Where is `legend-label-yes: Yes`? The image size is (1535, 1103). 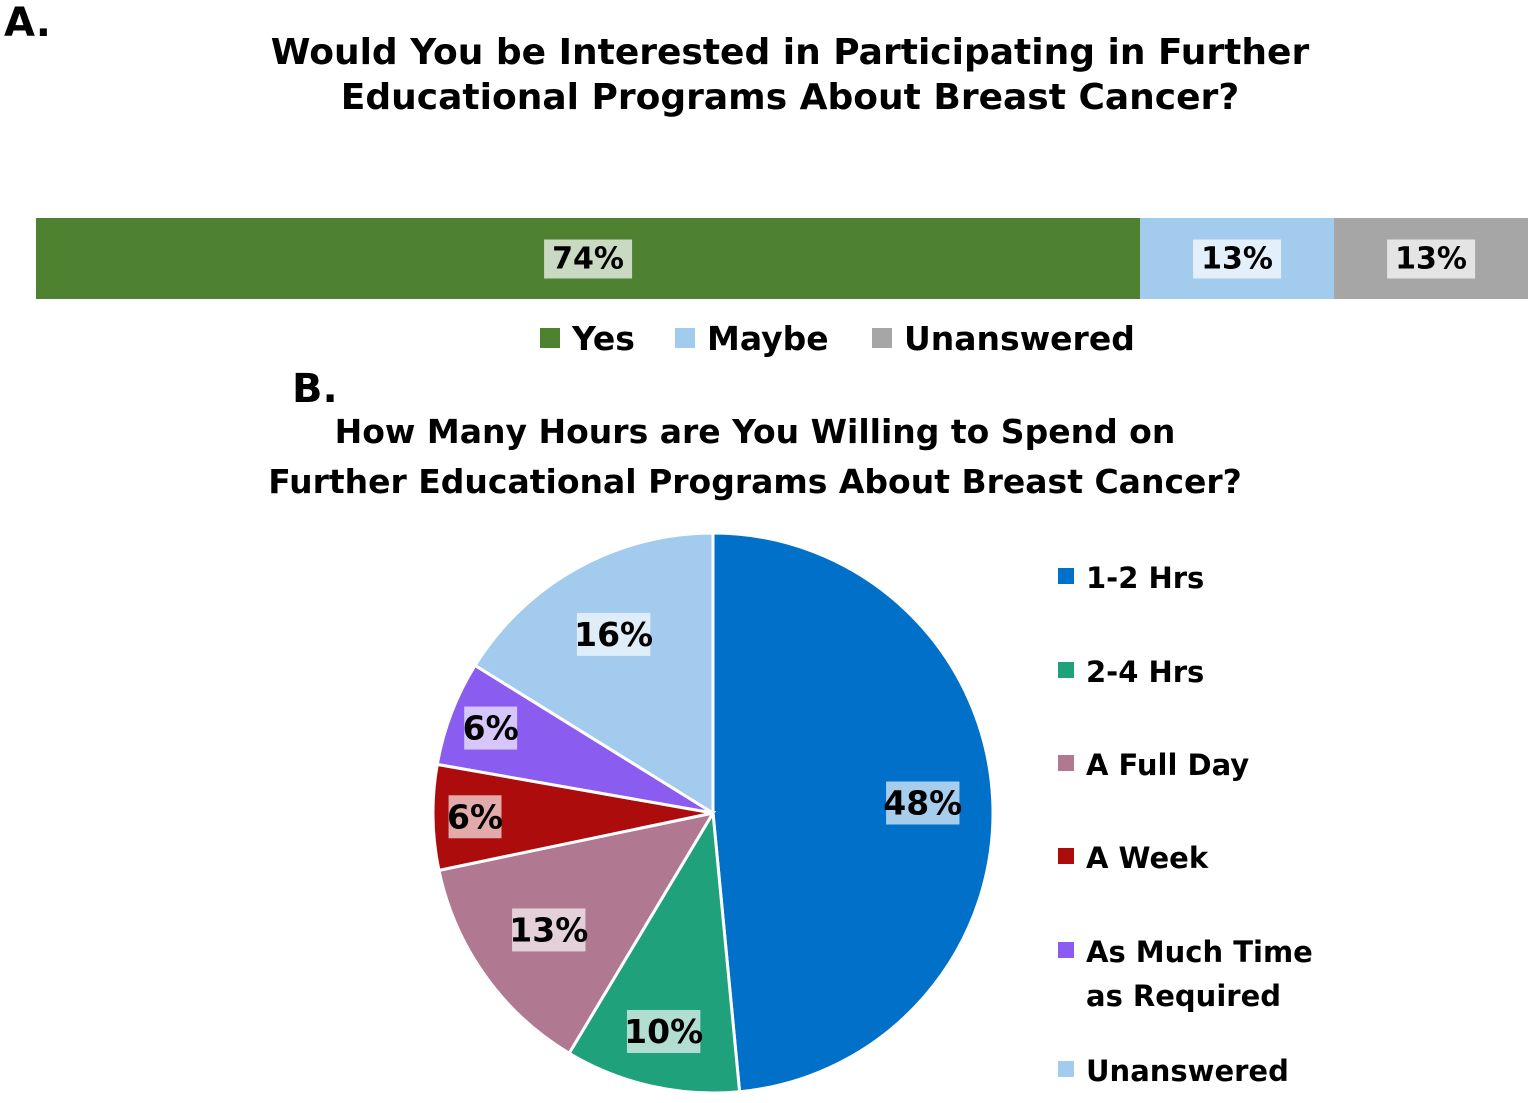
legend-label-yes: Yes is located at coordinates (603, 338).